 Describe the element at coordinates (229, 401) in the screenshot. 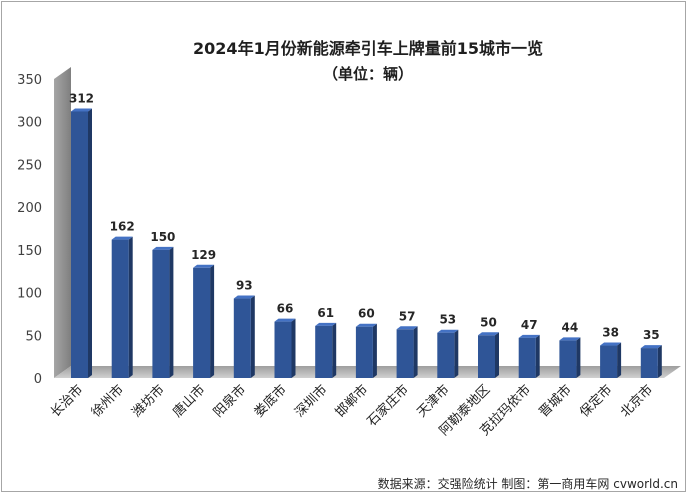

I see `category-label-4: 阳泉市` at that location.